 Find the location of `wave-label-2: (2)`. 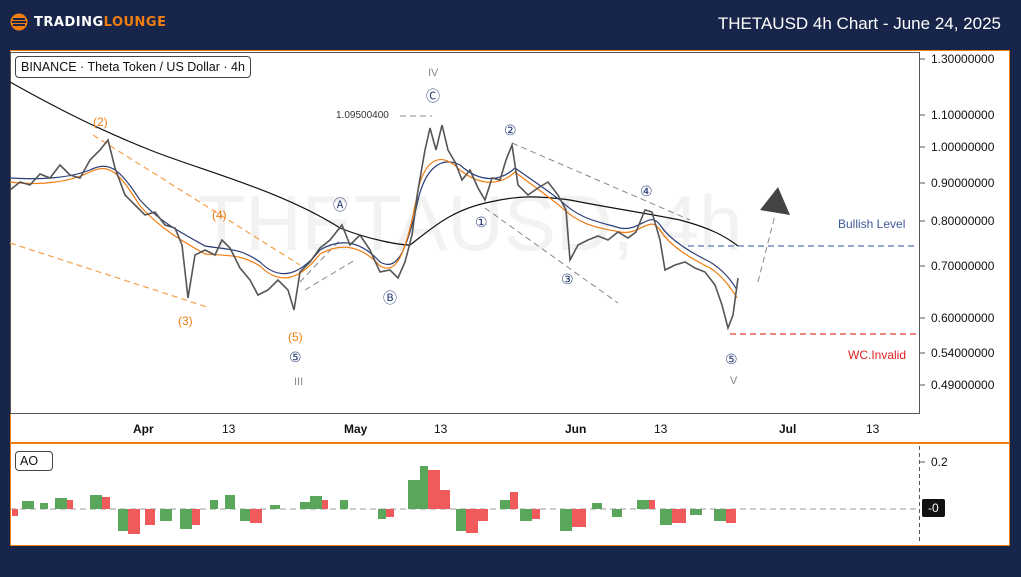

wave-label-2: (2) is located at coordinates (100, 122).